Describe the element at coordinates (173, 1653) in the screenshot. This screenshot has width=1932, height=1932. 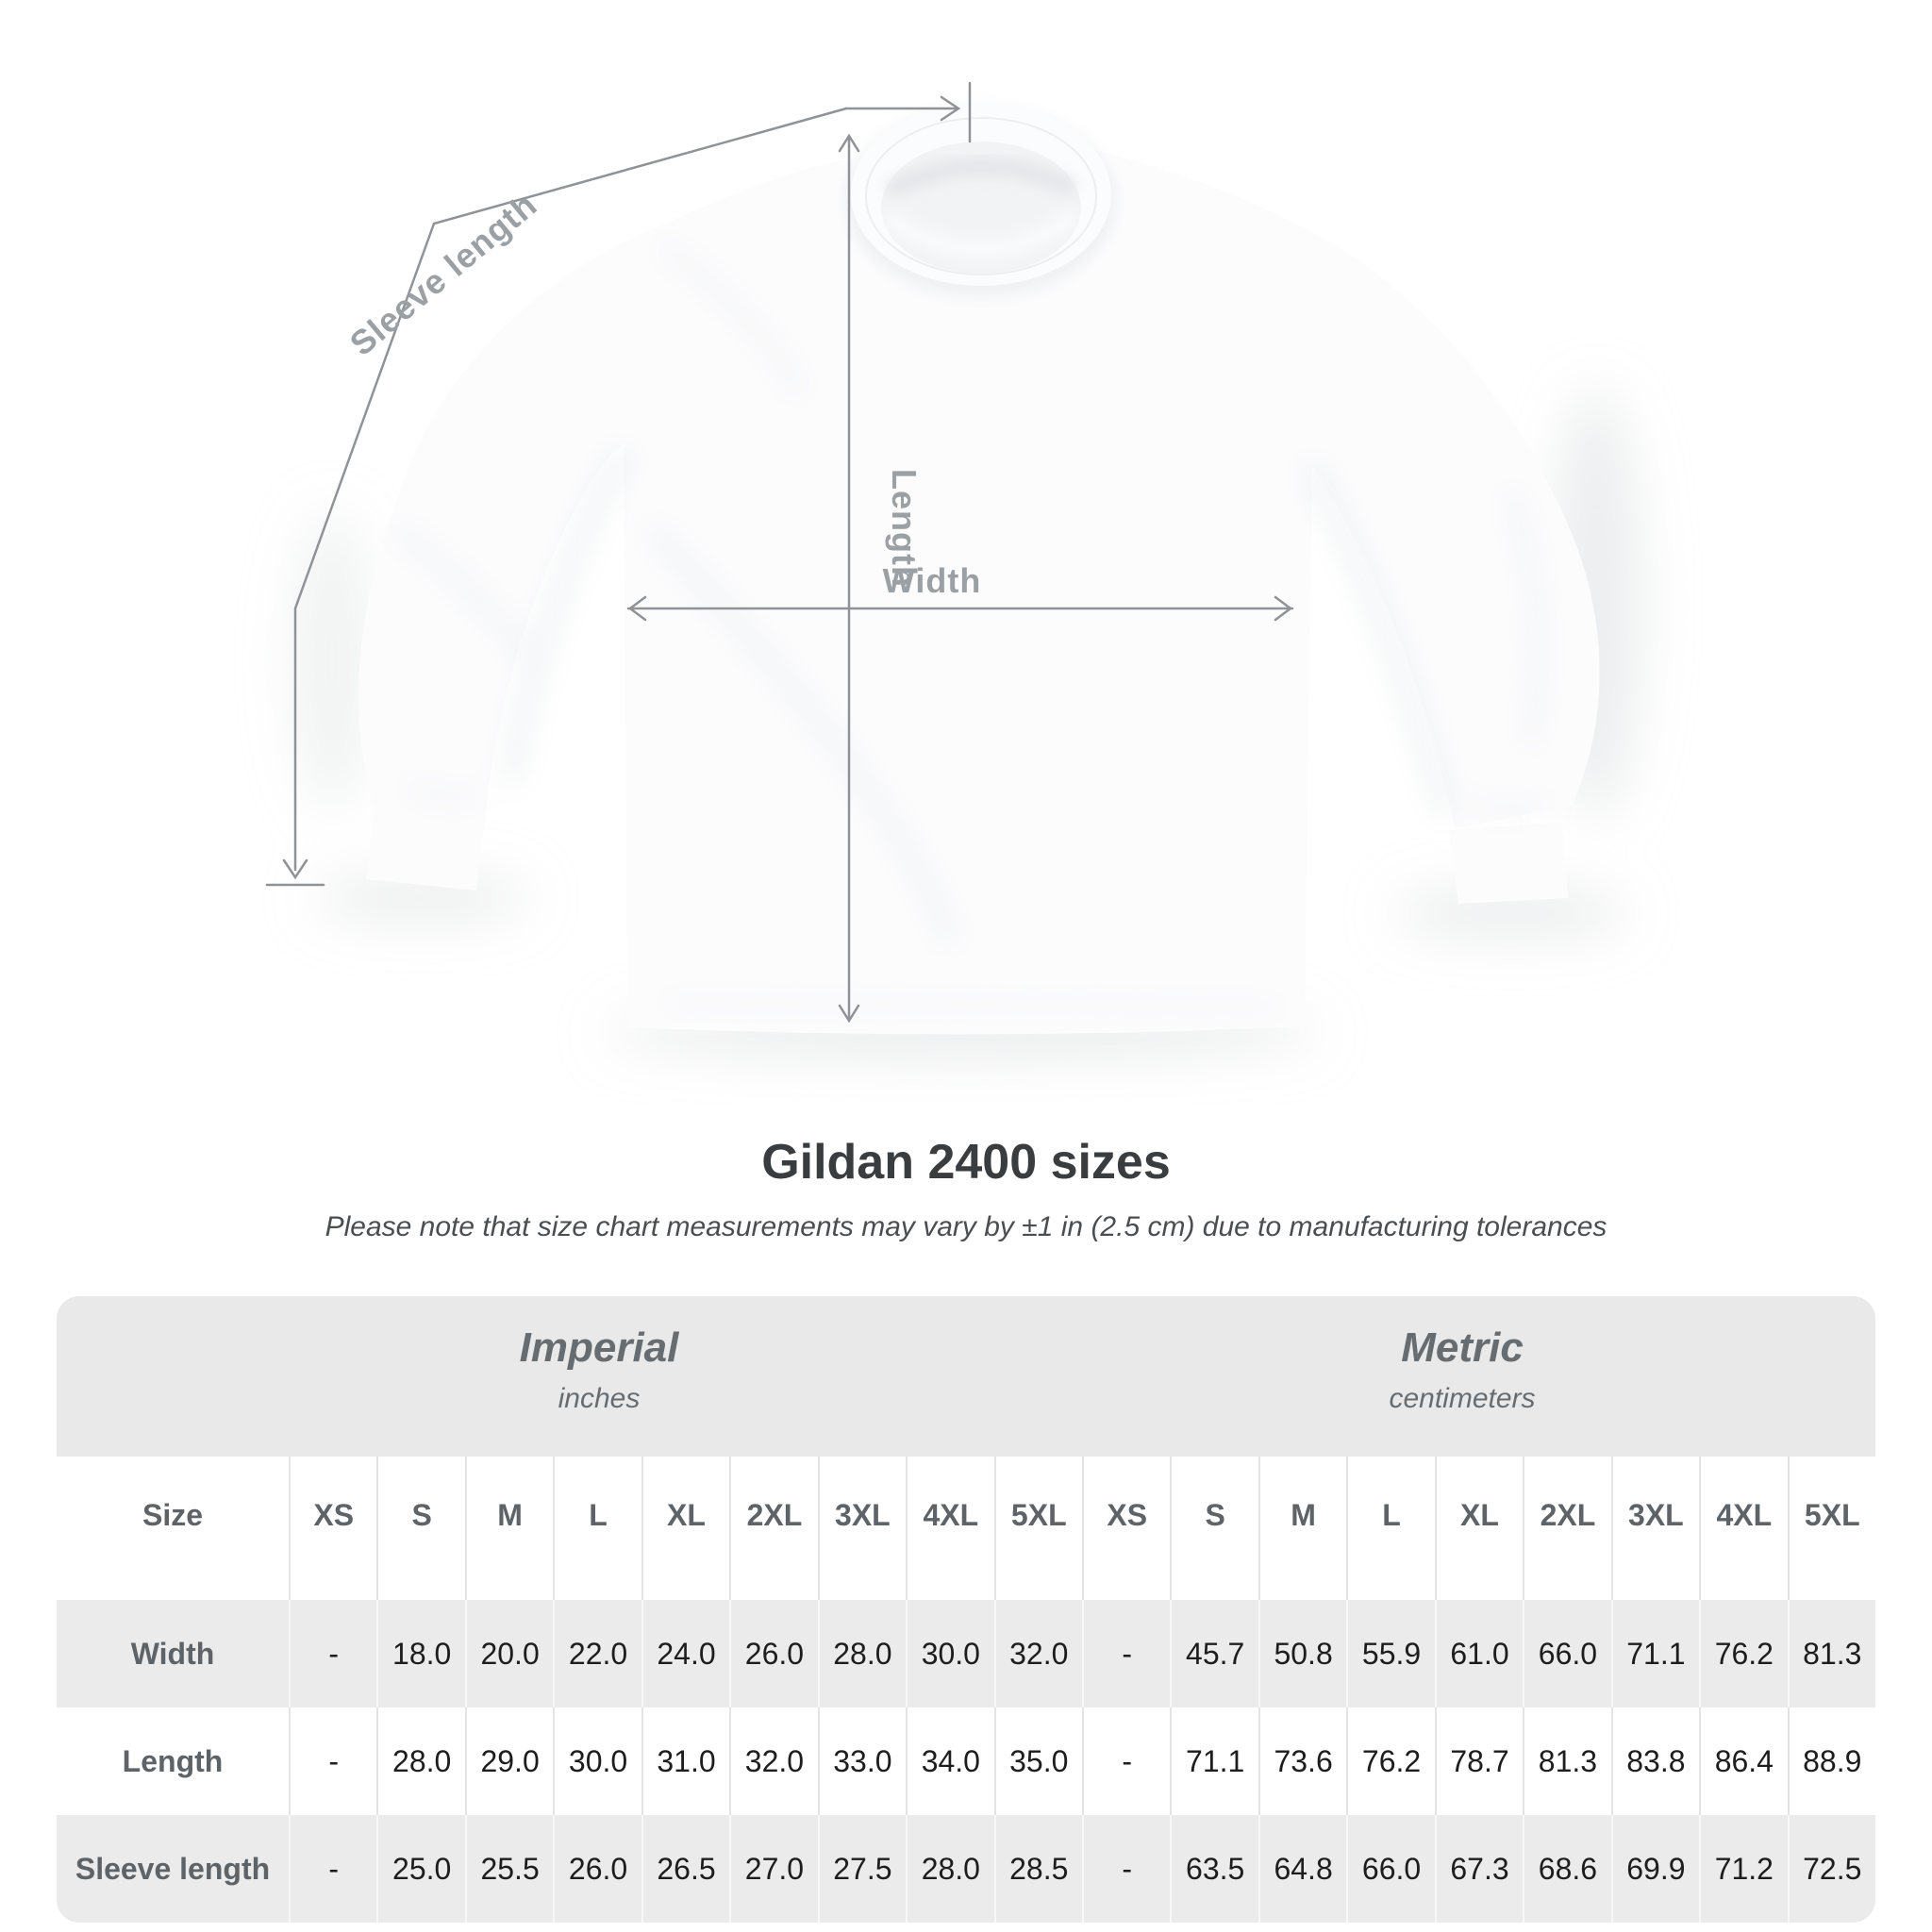
I see `row-label: Width` at that location.